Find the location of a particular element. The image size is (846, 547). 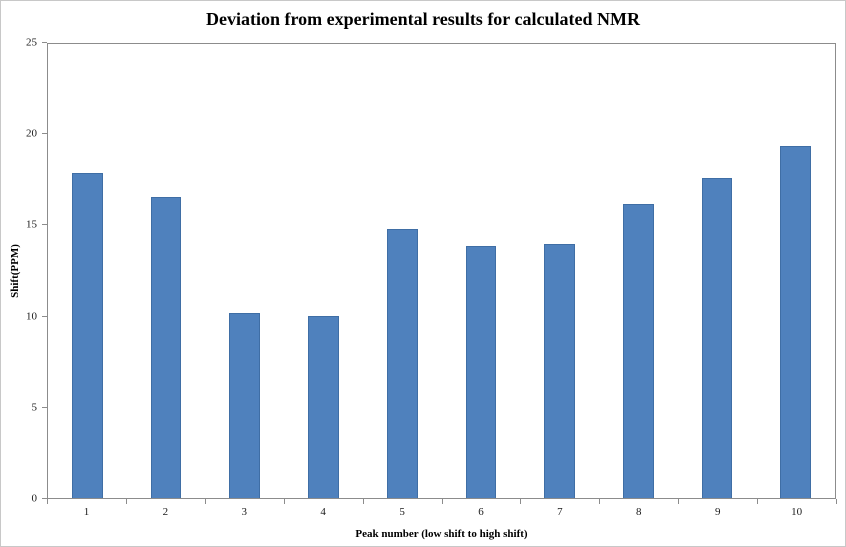

y-tick-label: 5 is located at coordinates (34, 407).